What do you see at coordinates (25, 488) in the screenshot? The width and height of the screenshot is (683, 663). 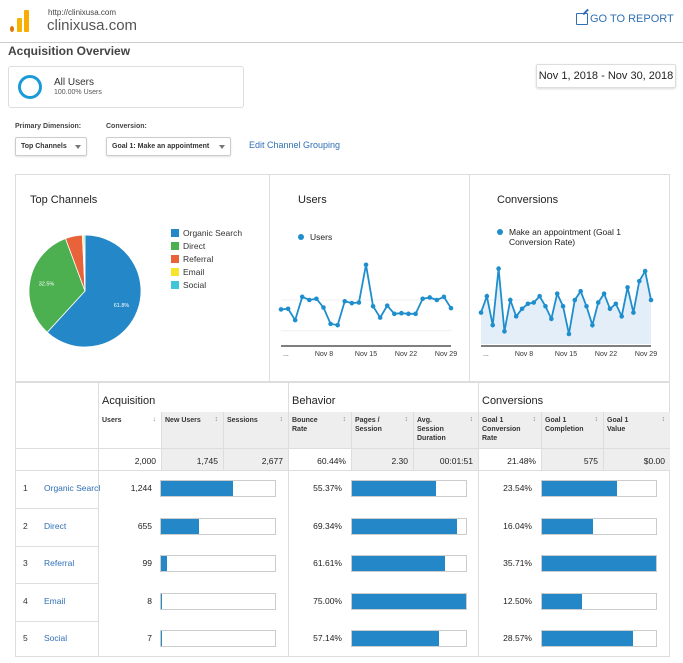 I see `row-number: 1` at bounding box center [25, 488].